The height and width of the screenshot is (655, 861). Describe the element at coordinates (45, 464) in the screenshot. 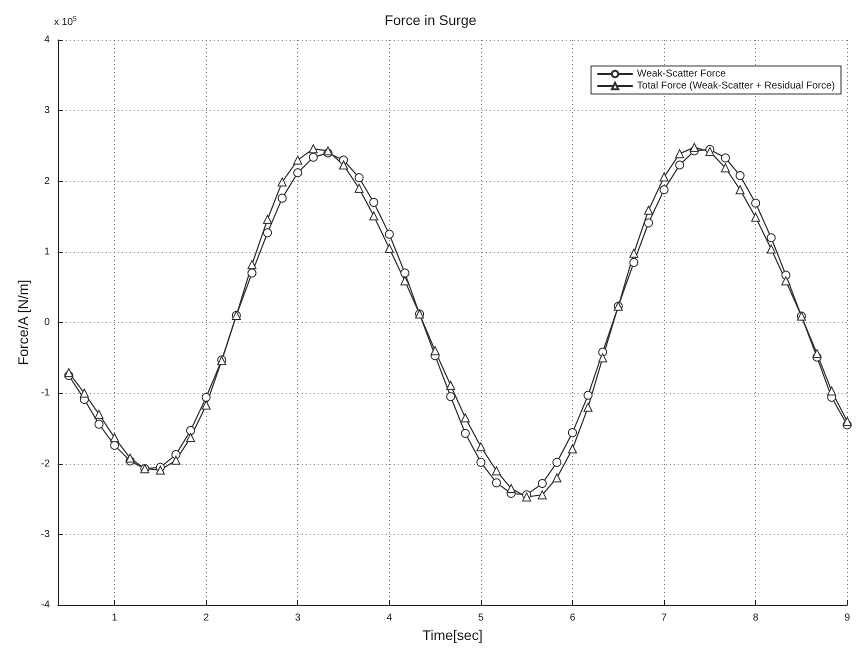

I see `y-tick-label: -2` at that location.